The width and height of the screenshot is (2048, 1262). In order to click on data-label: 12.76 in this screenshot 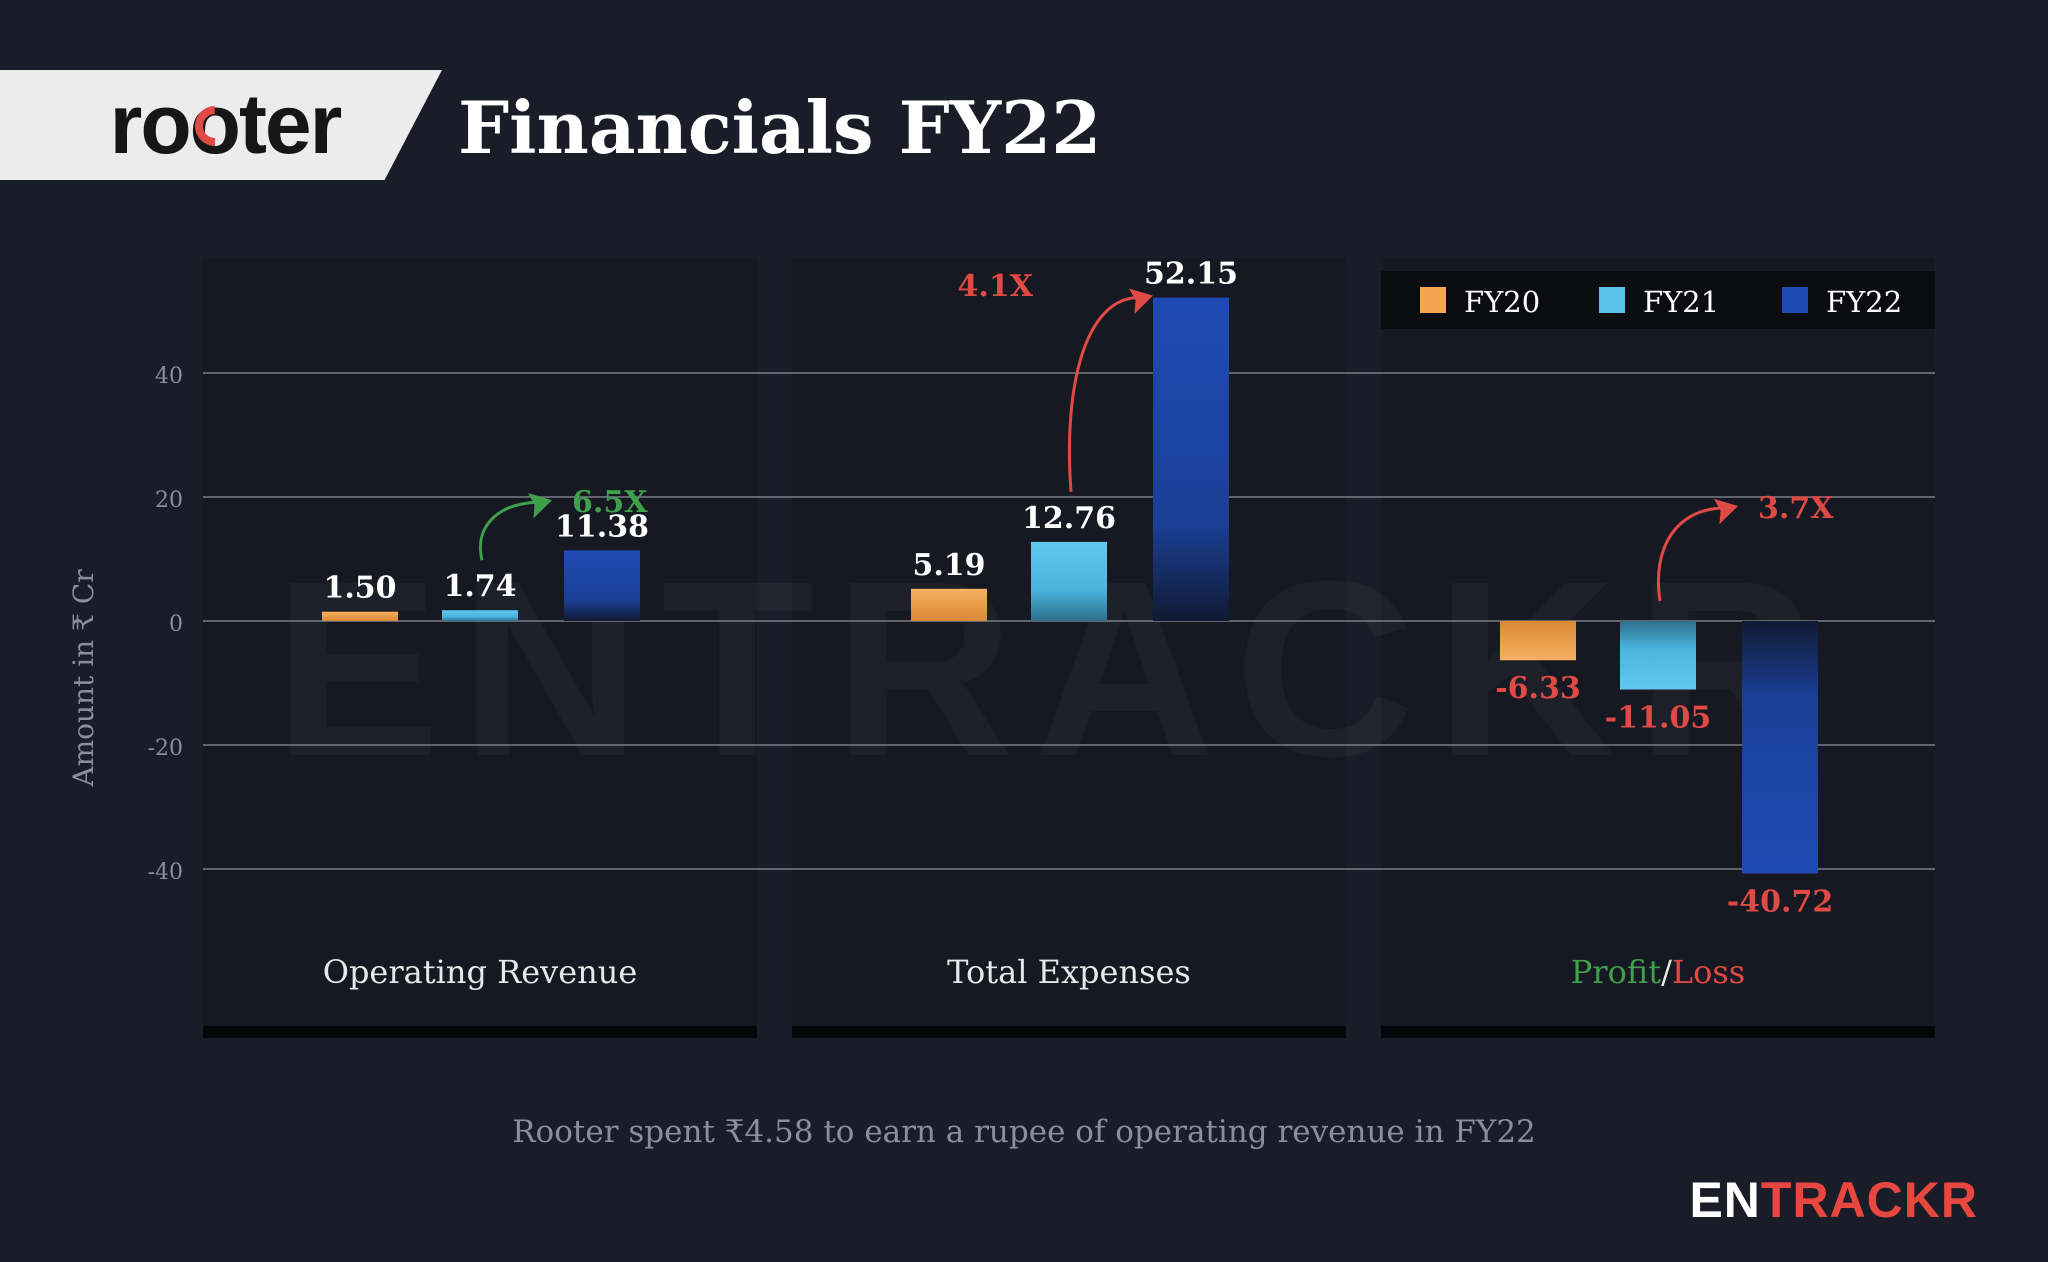, I will do `click(1069, 518)`.